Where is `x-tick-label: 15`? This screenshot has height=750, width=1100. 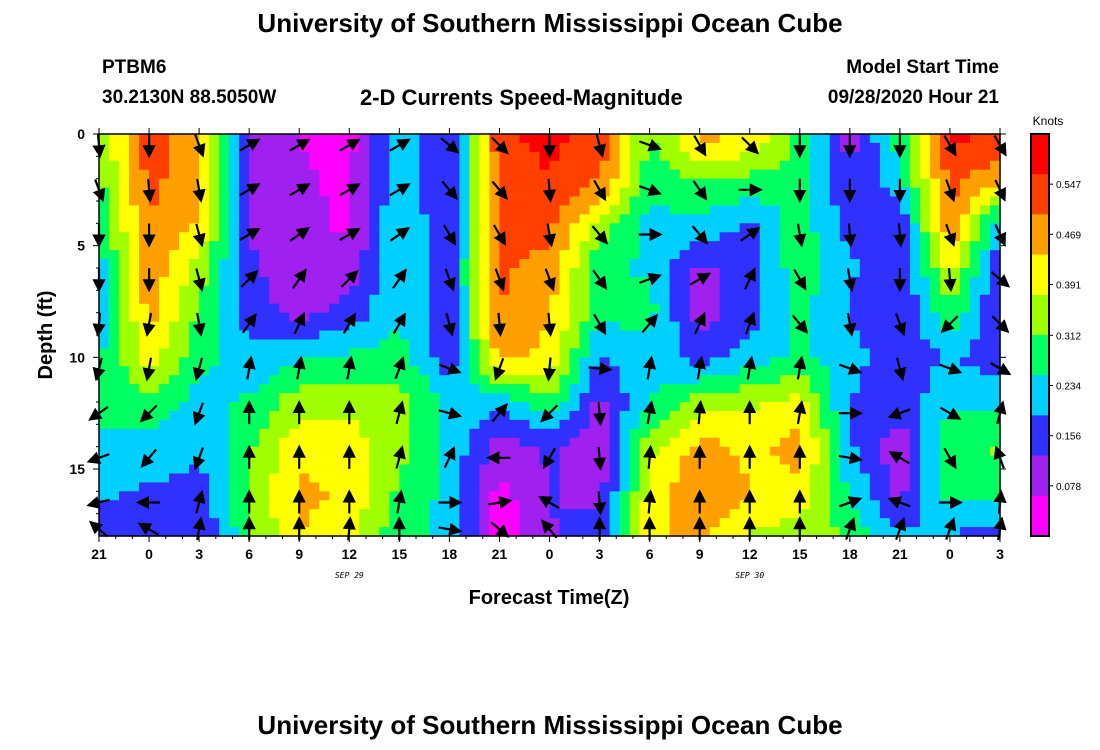 x-tick-label: 15 is located at coordinates (400, 554).